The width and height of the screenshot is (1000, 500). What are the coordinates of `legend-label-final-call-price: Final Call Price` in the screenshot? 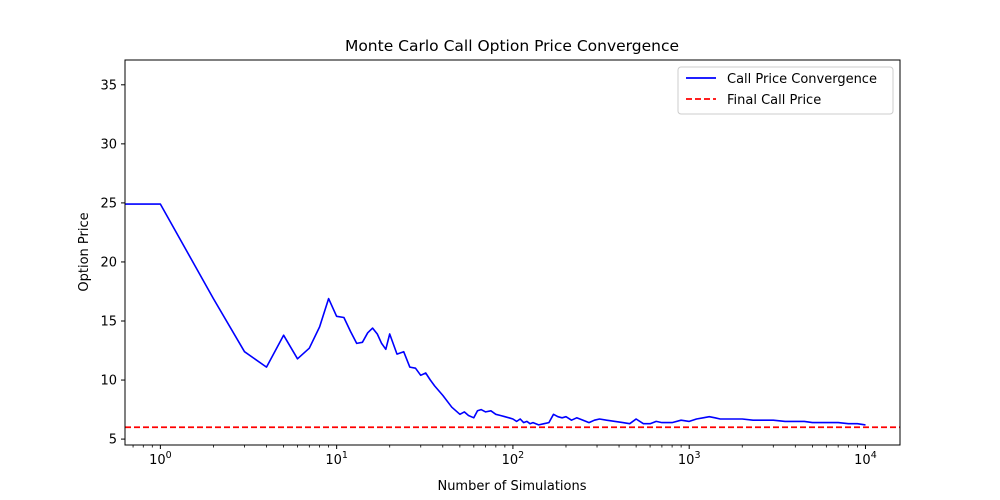 It's located at (774, 100).